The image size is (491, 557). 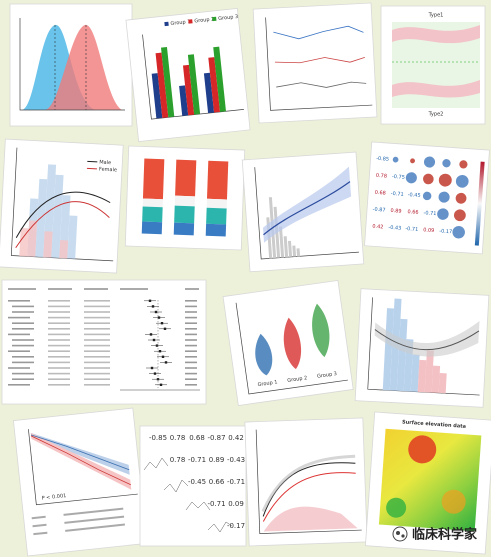 I want to click on legend-label: Female, so click(x=108, y=169).